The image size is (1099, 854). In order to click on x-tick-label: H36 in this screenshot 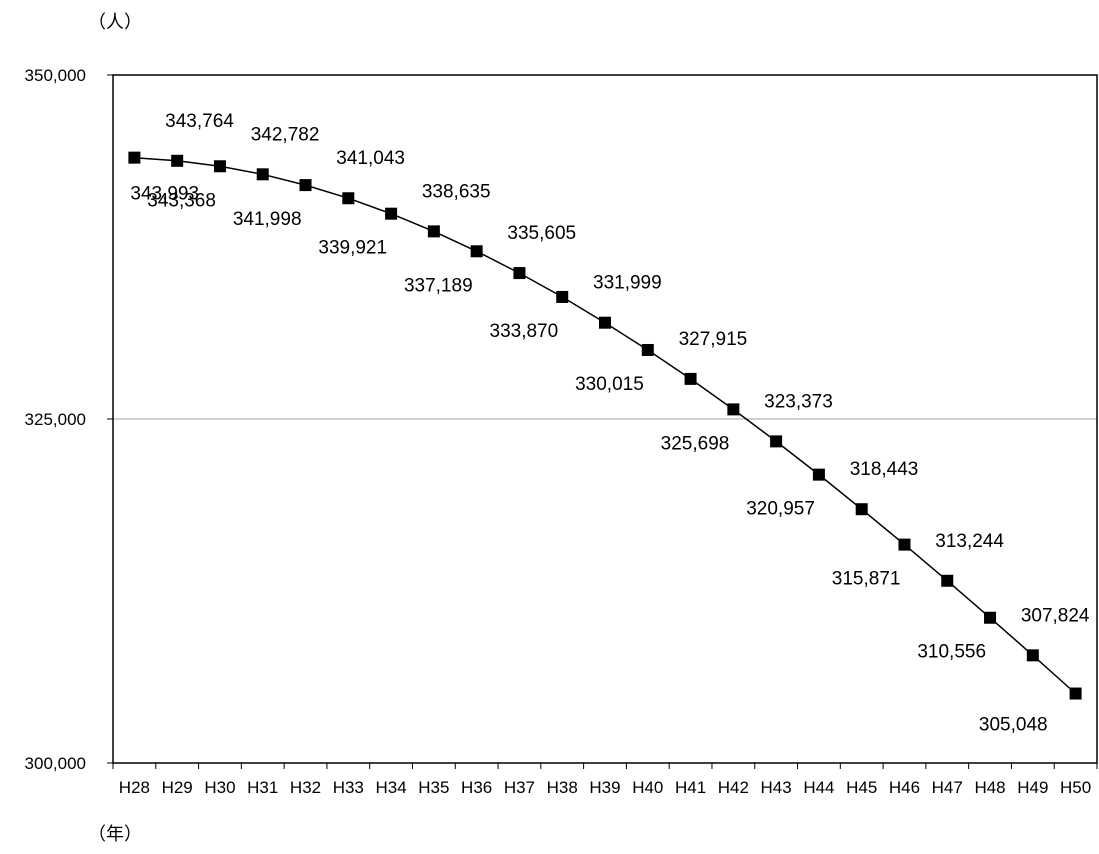, I will do `click(476, 787)`.